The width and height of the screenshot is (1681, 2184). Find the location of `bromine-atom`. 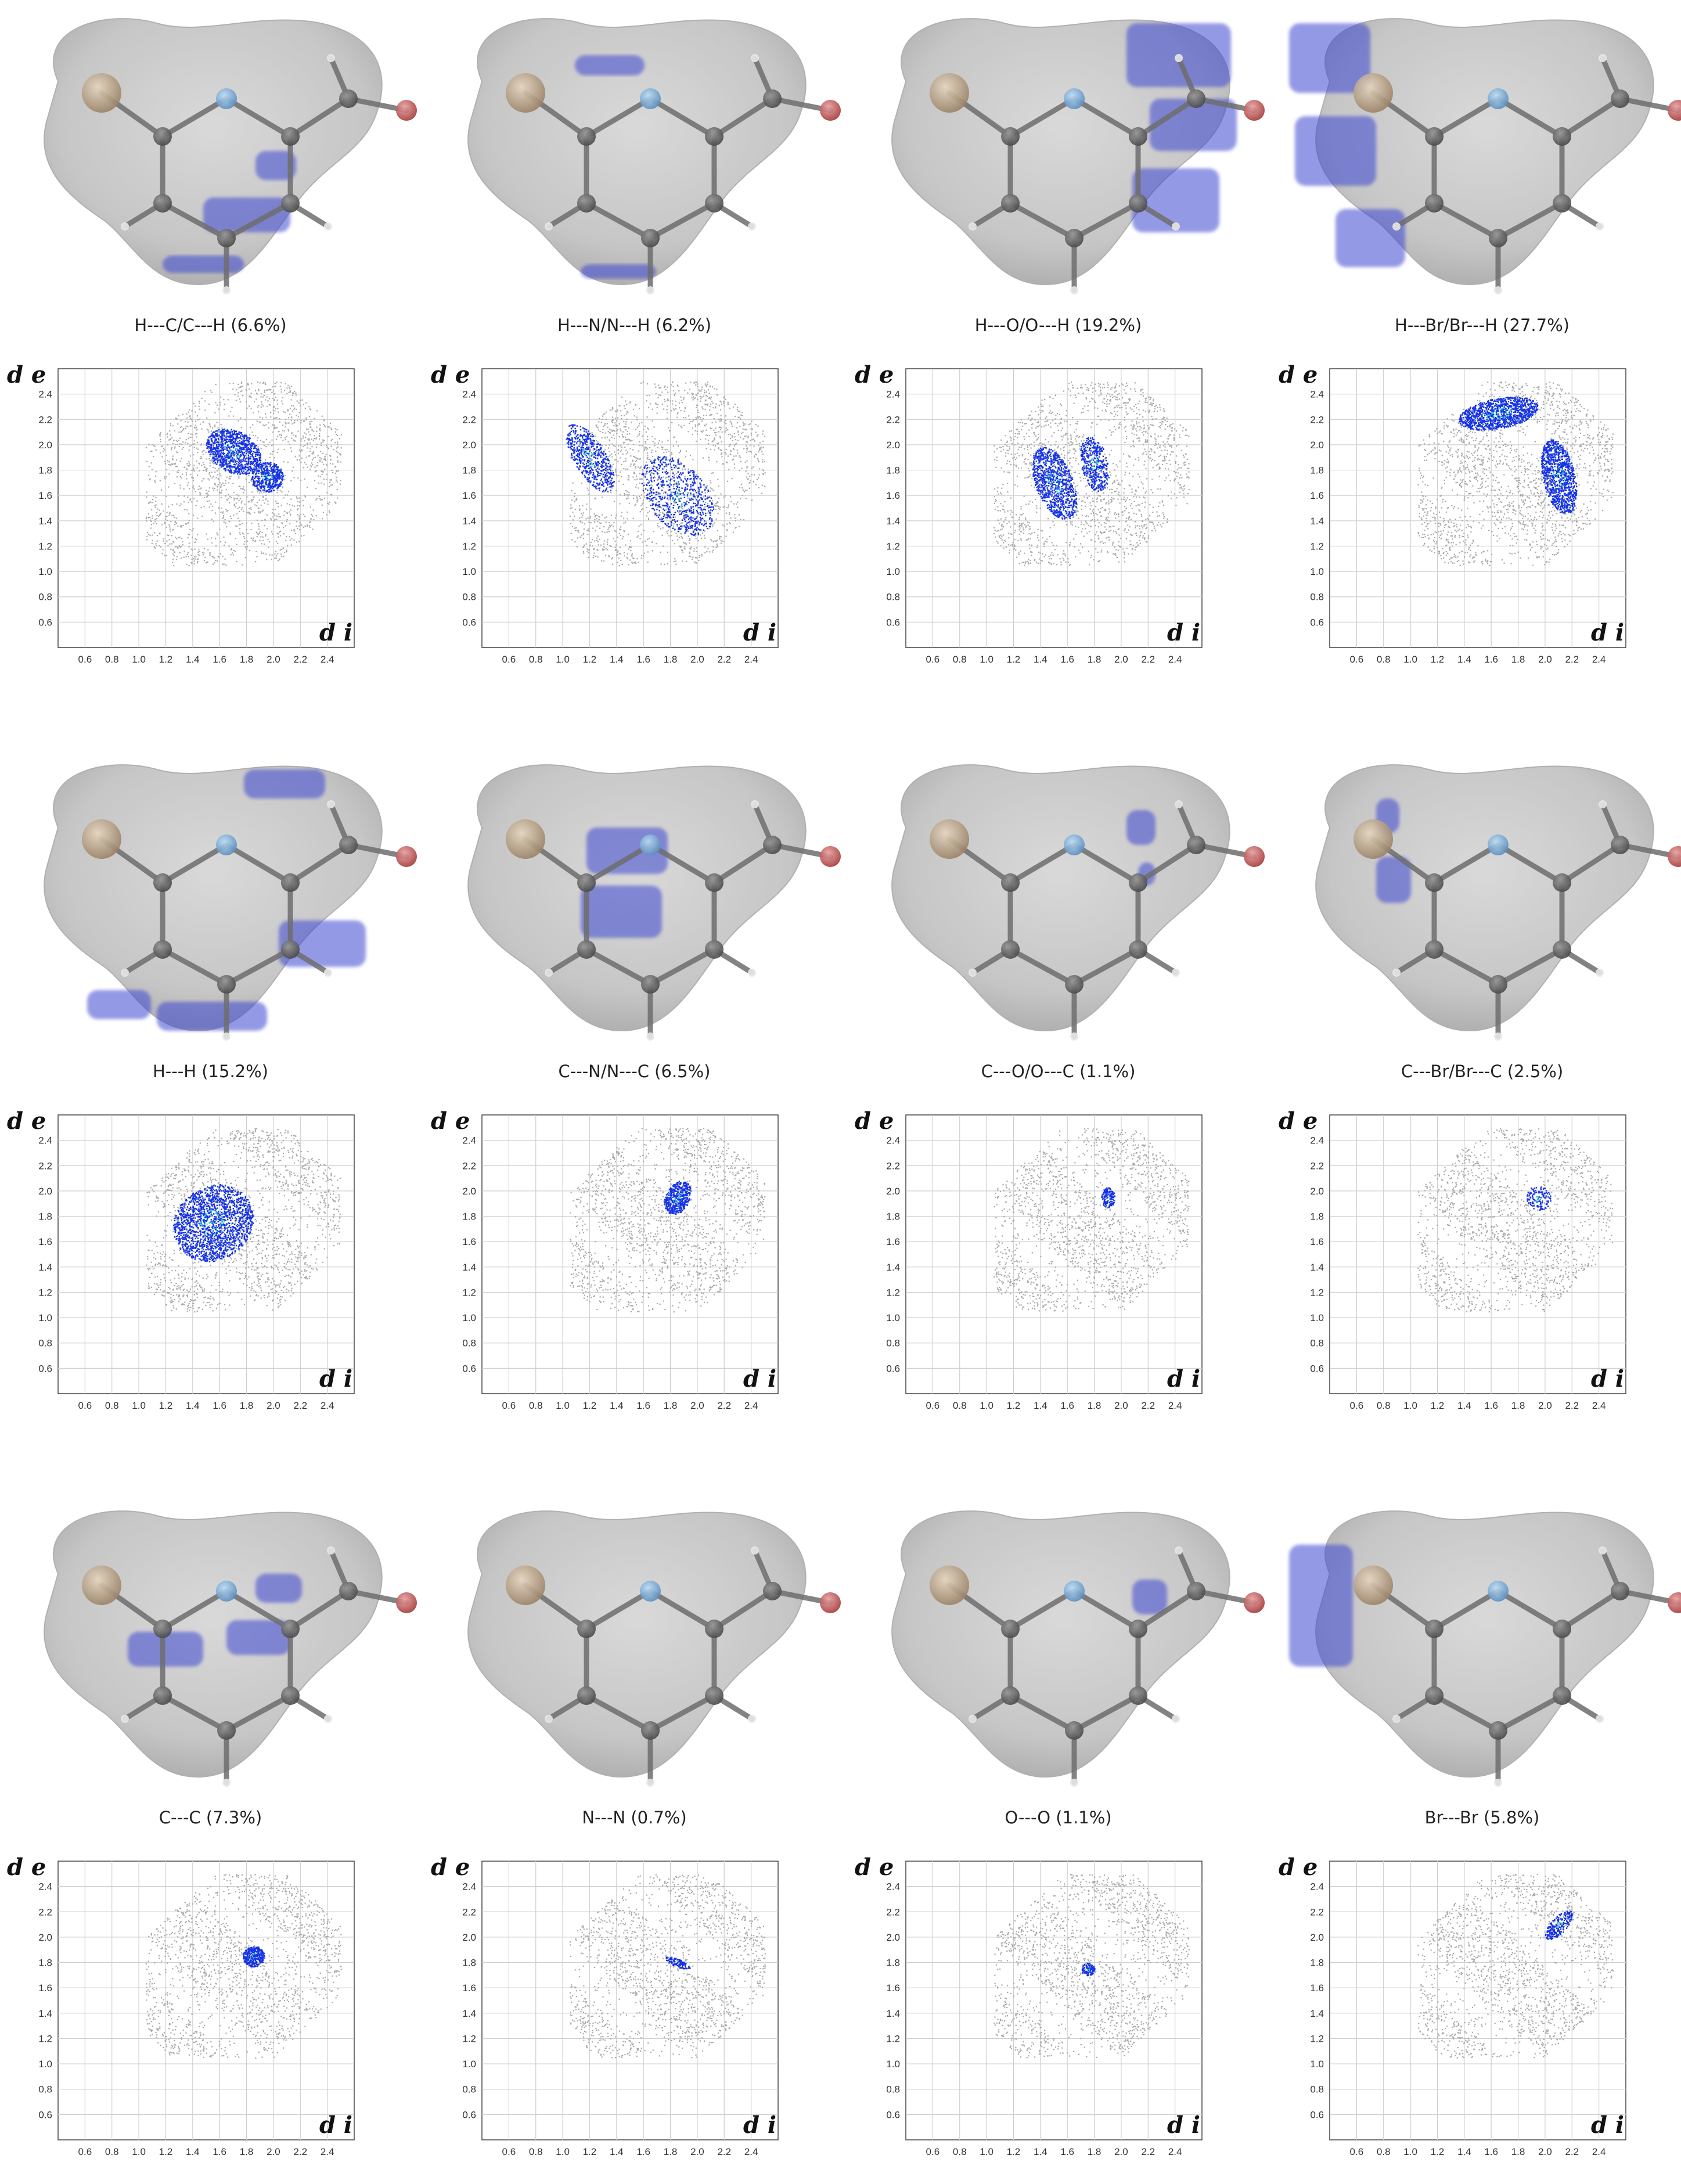

bromine-atom is located at coordinates (101, 93).